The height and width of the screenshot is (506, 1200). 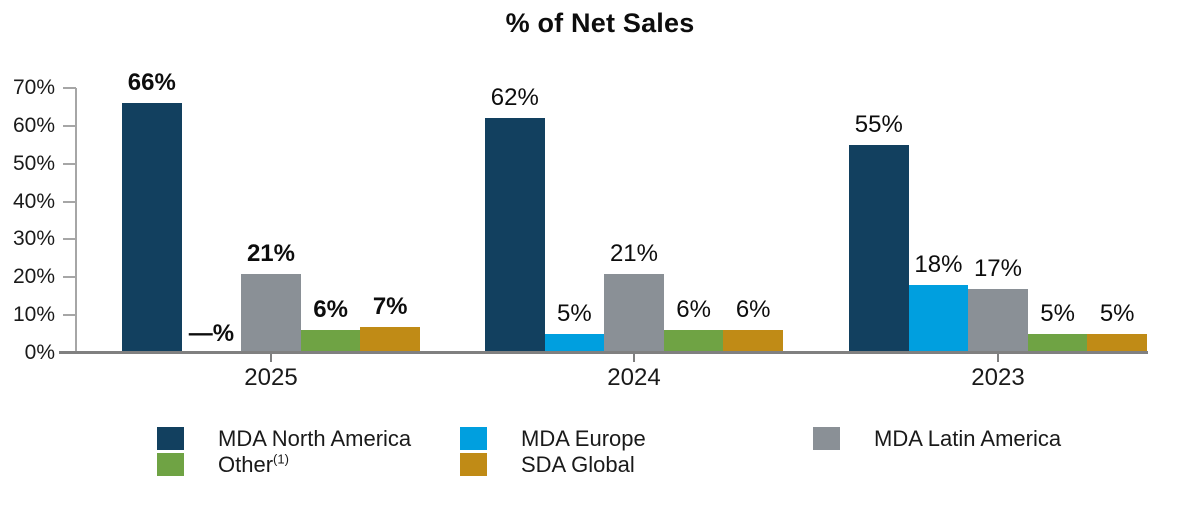 I want to click on legend-swatch-sda-global, so click(x=473, y=464).